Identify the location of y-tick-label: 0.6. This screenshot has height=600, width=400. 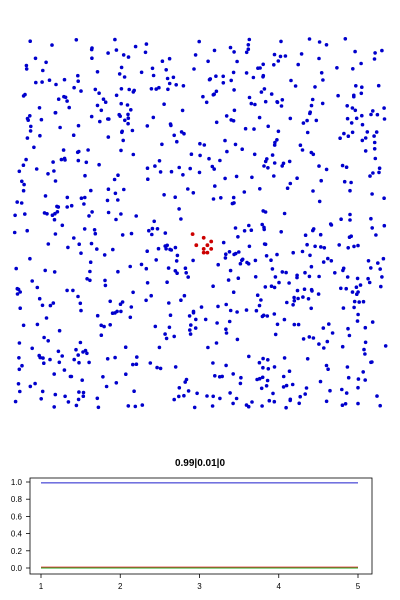
(17, 516).